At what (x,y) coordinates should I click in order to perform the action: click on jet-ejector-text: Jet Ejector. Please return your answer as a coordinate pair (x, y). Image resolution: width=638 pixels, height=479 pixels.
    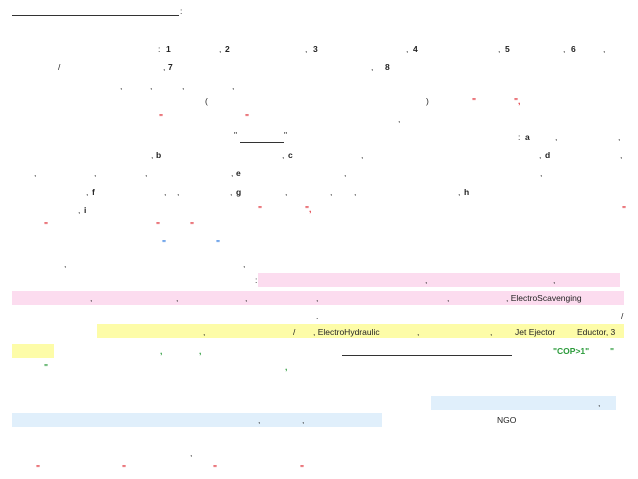
    Looking at the image, I should click on (535, 332).